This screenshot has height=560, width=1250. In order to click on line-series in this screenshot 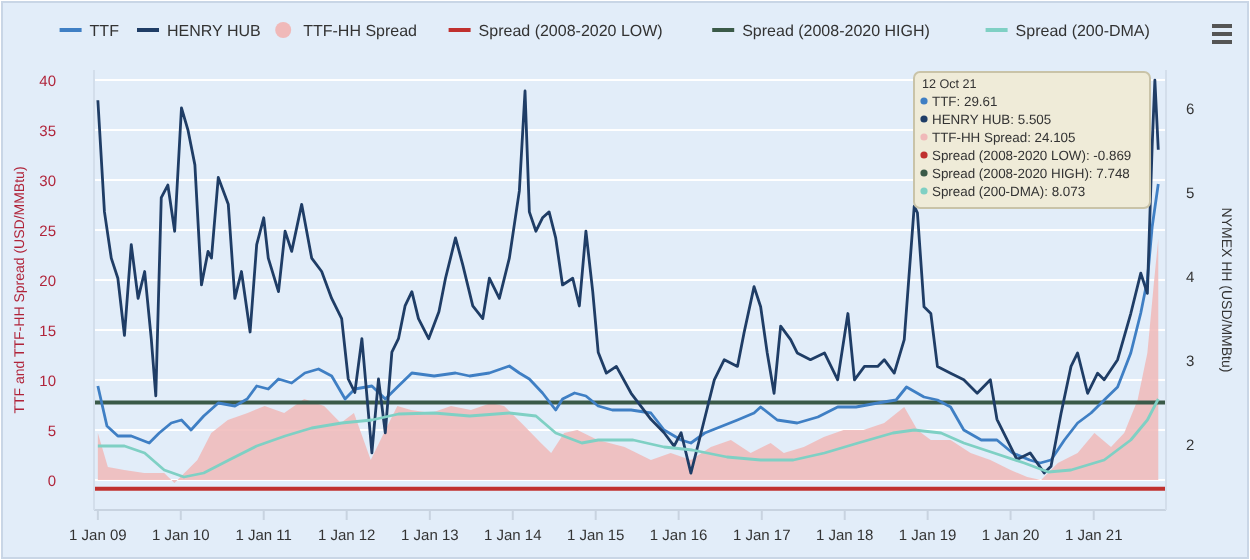, I will do `click(628, 438)`.